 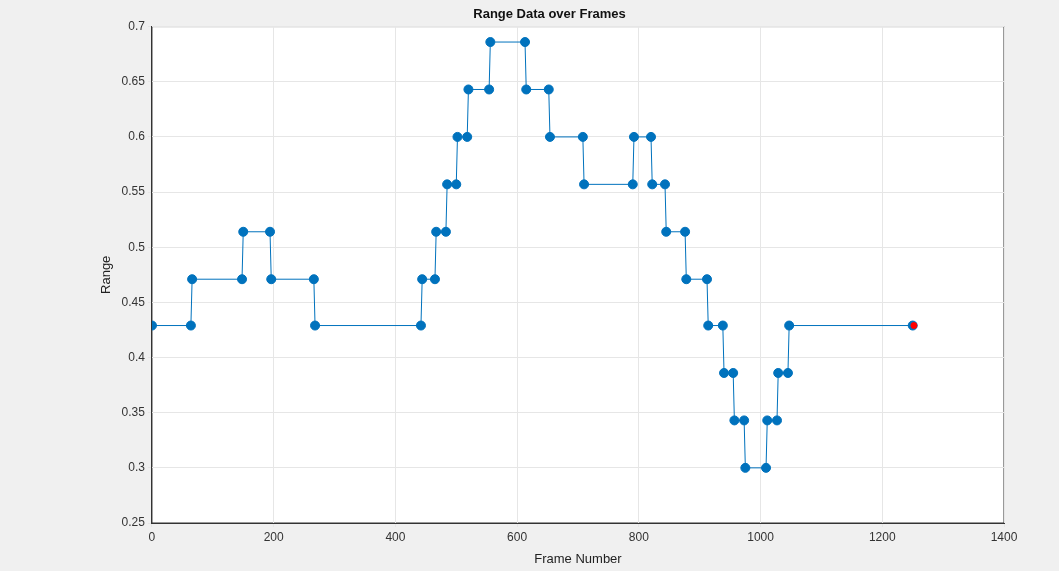 I want to click on y-tick-label: 0.45, so click(x=133, y=301).